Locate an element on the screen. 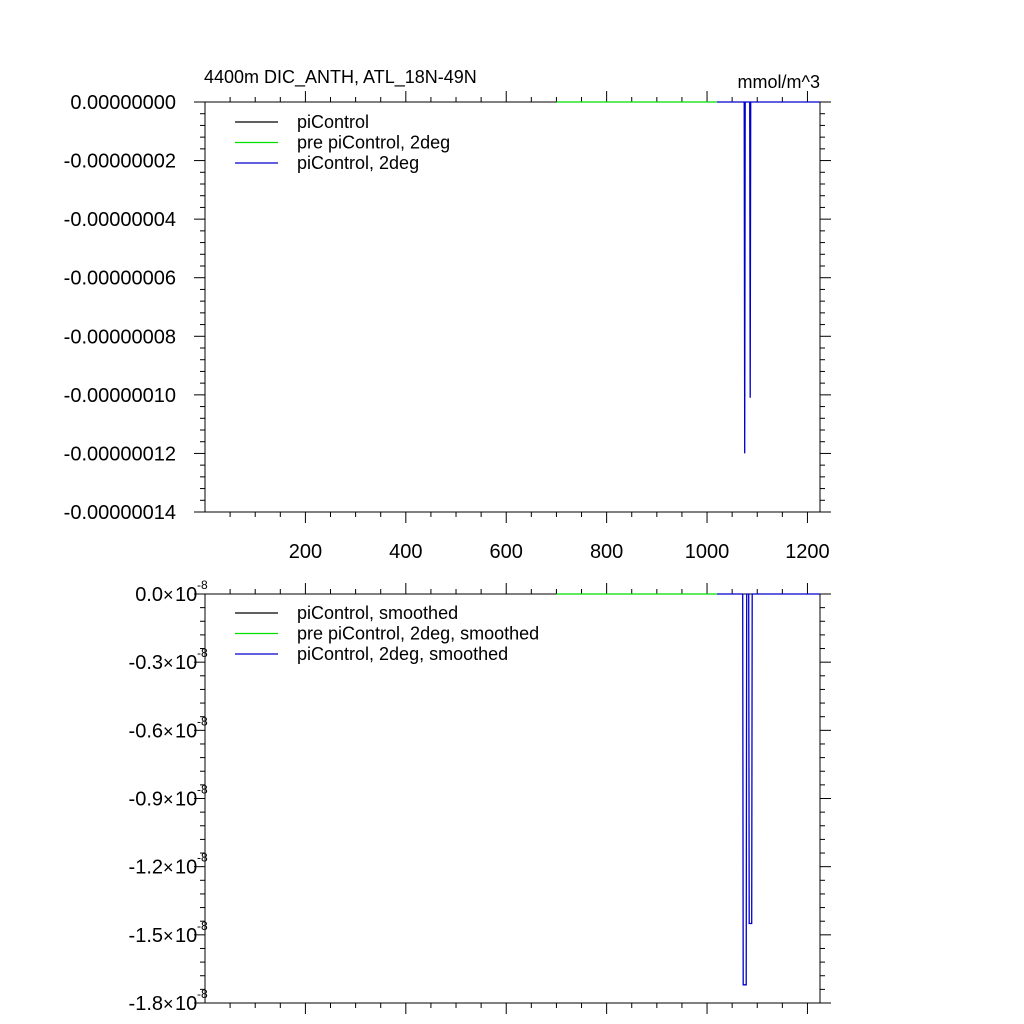 This screenshot has height=1024, width=1024. legend-label-1: pre piControl, 2deg, smoothed is located at coordinates (418, 634).